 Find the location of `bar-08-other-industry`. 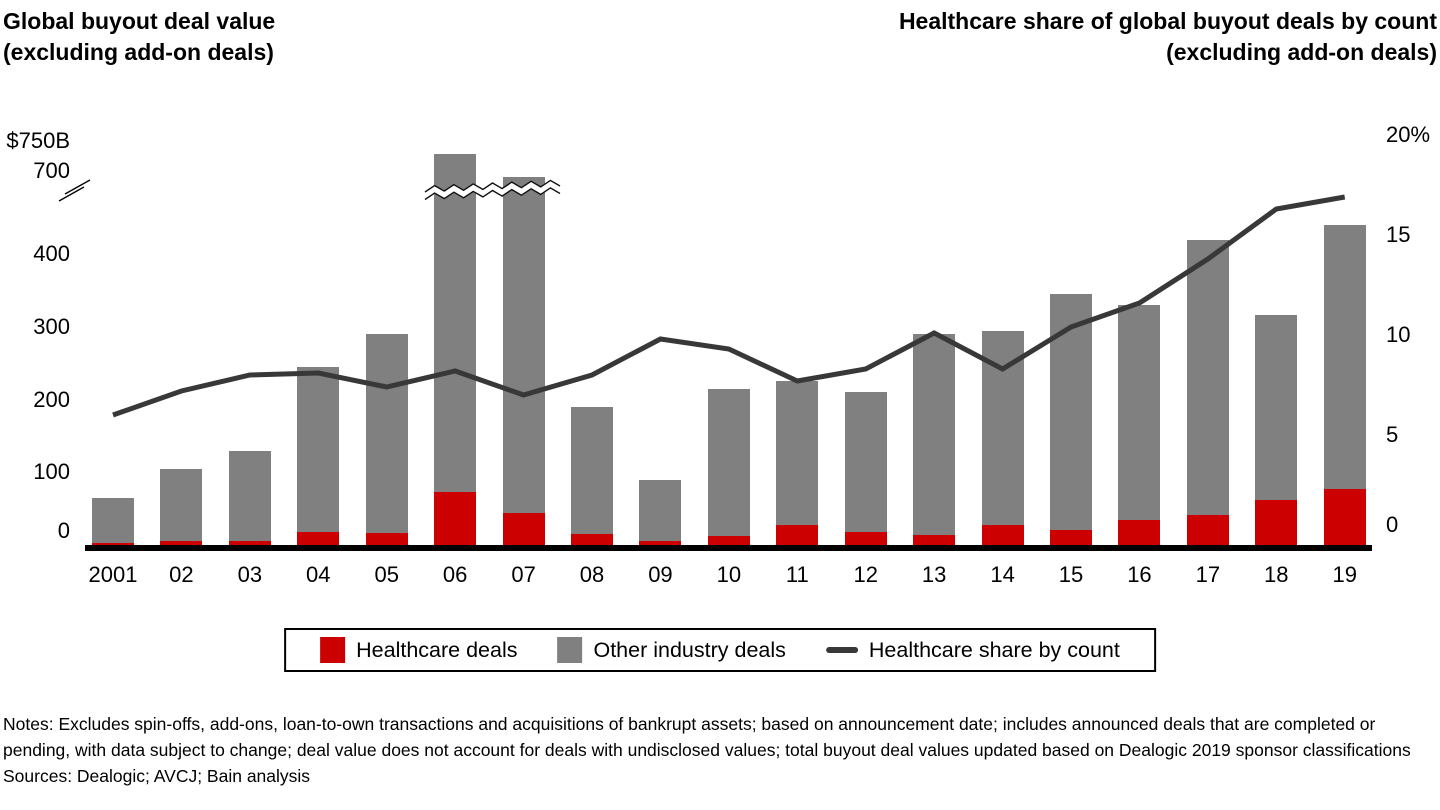

bar-08-other-industry is located at coordinates (592, 475).